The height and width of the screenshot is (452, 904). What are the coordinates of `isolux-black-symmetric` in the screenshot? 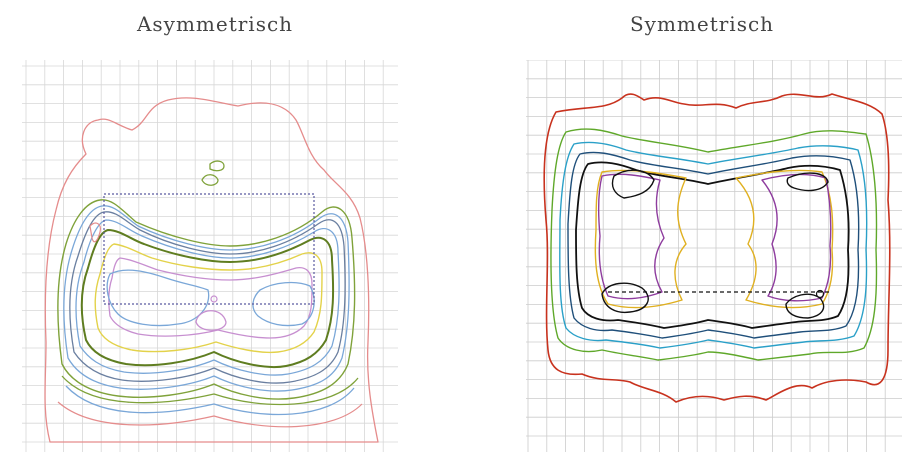 It's located at (712, 245).